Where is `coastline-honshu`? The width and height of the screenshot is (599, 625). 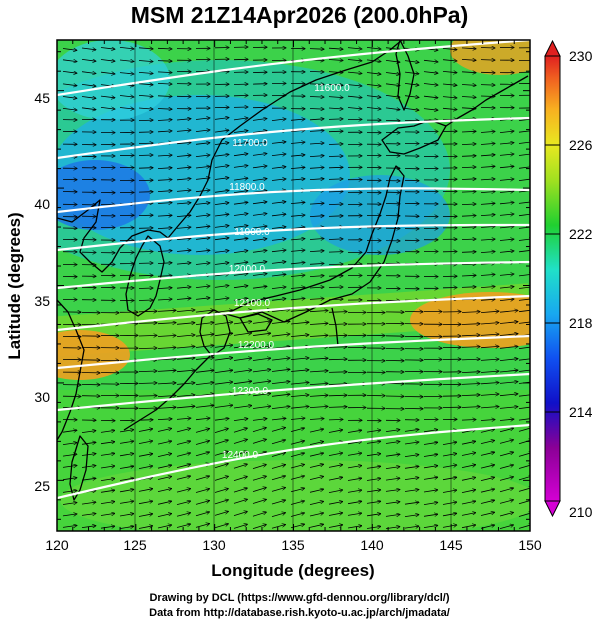 coastline-honshu is located at coordinates (315, 244).